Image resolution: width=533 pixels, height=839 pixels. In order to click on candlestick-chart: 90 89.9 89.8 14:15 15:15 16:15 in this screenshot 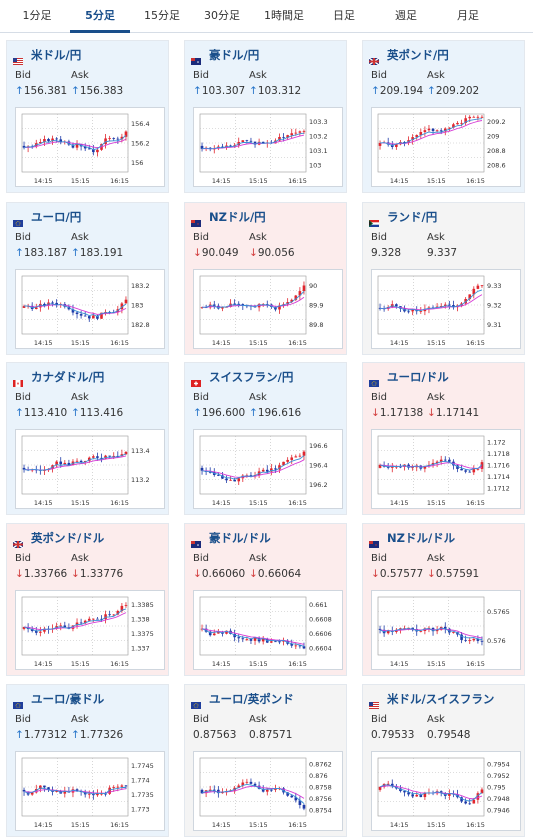, I will do `click(268, 309)`.